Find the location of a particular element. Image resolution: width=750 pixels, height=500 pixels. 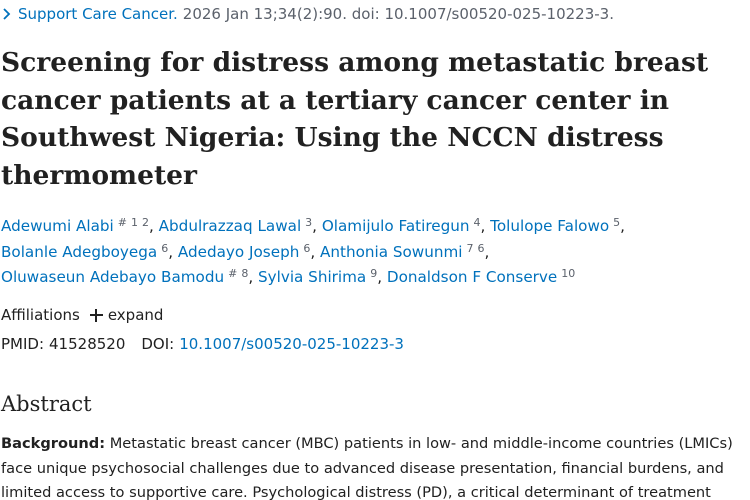

expand-label: expand is located at coordinates (135, 315).